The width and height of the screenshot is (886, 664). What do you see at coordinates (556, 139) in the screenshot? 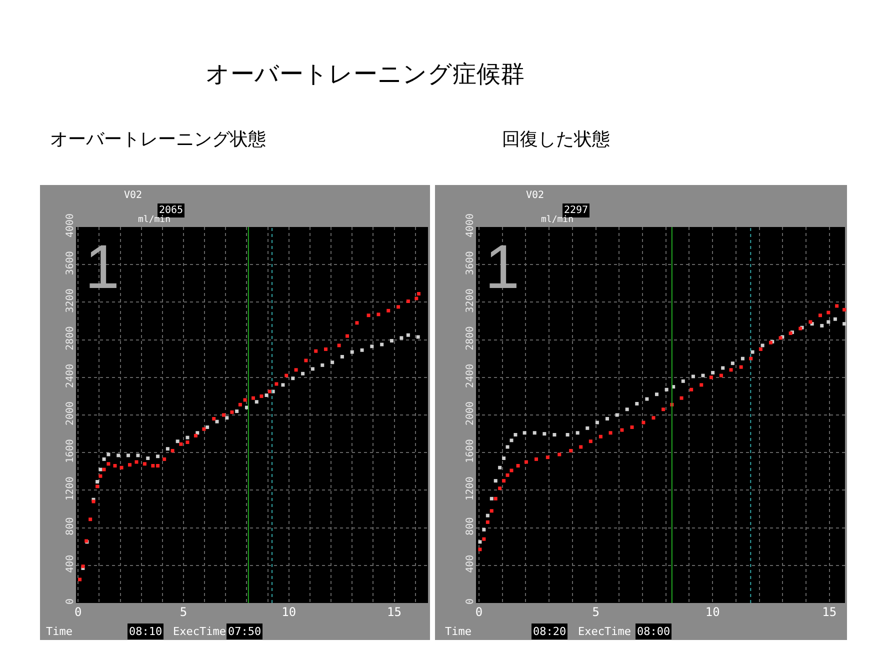
I see `chart-title: 回復した状態` at bounding box center [556, 139].